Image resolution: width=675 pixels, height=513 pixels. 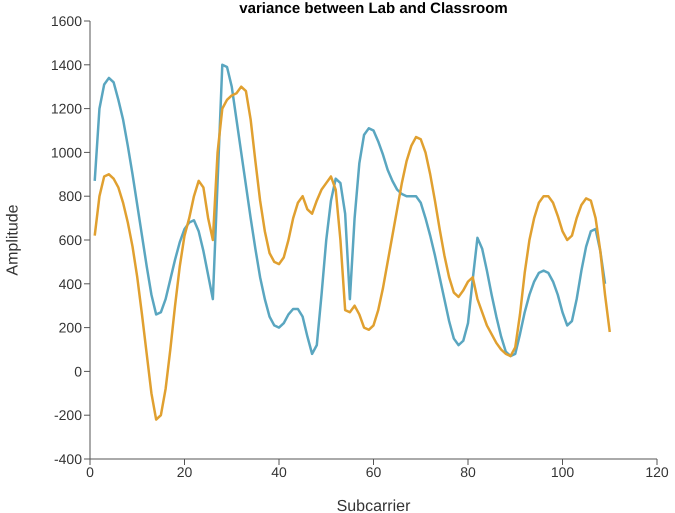 What do you see at coordinates (68, 415) in the screenshot?
I see `y-tick-label: -200` at bounding box center [68, 415].